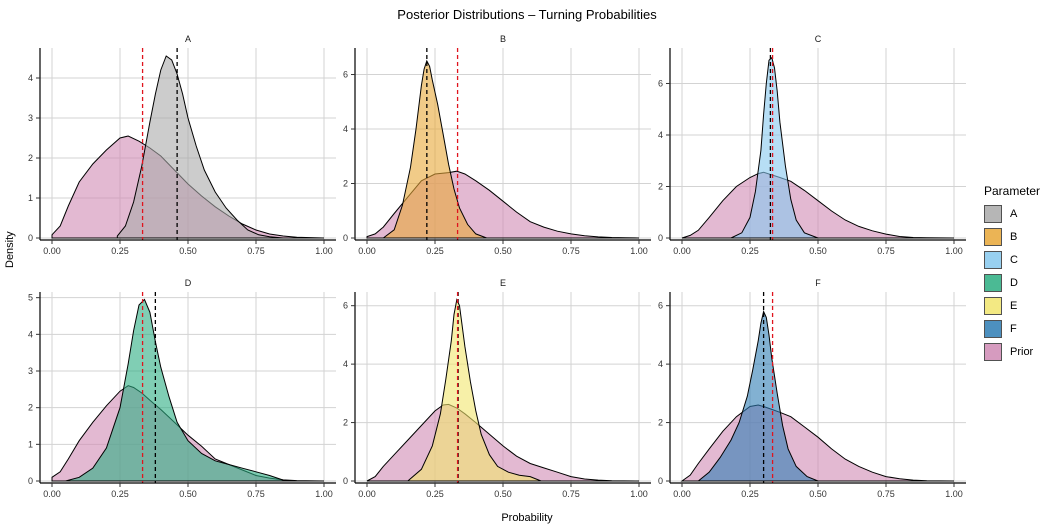  I want to click on panel-c-facet-label: C, so click(818, 39).